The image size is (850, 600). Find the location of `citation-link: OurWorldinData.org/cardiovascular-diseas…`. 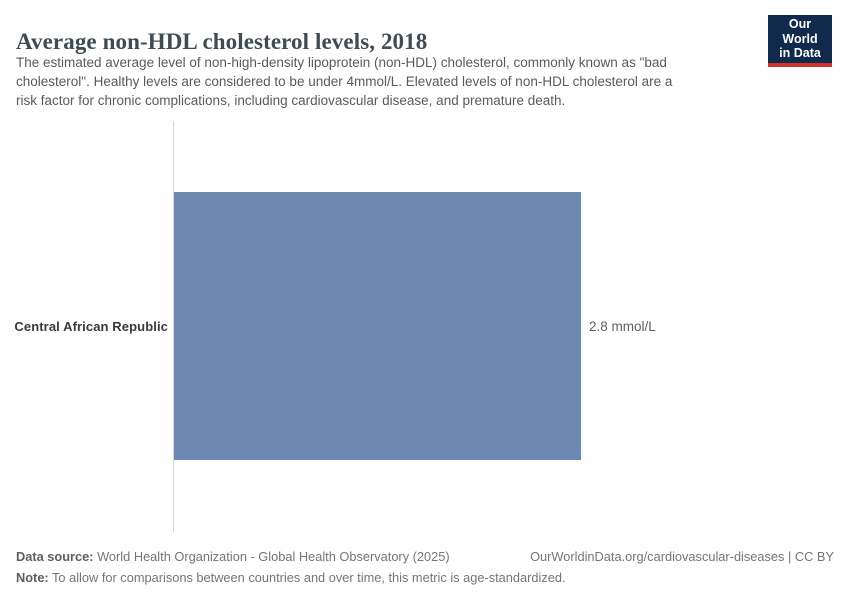

citation-link: OurWorldinData.org/cardiovascular-diseas… is located at coordinates (682, 556).